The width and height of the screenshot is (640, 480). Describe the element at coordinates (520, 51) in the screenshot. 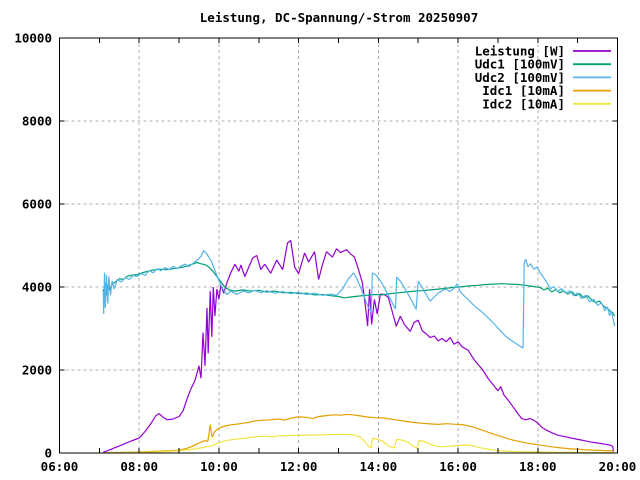

I see `legend-label: Leistung [W]` at that location.